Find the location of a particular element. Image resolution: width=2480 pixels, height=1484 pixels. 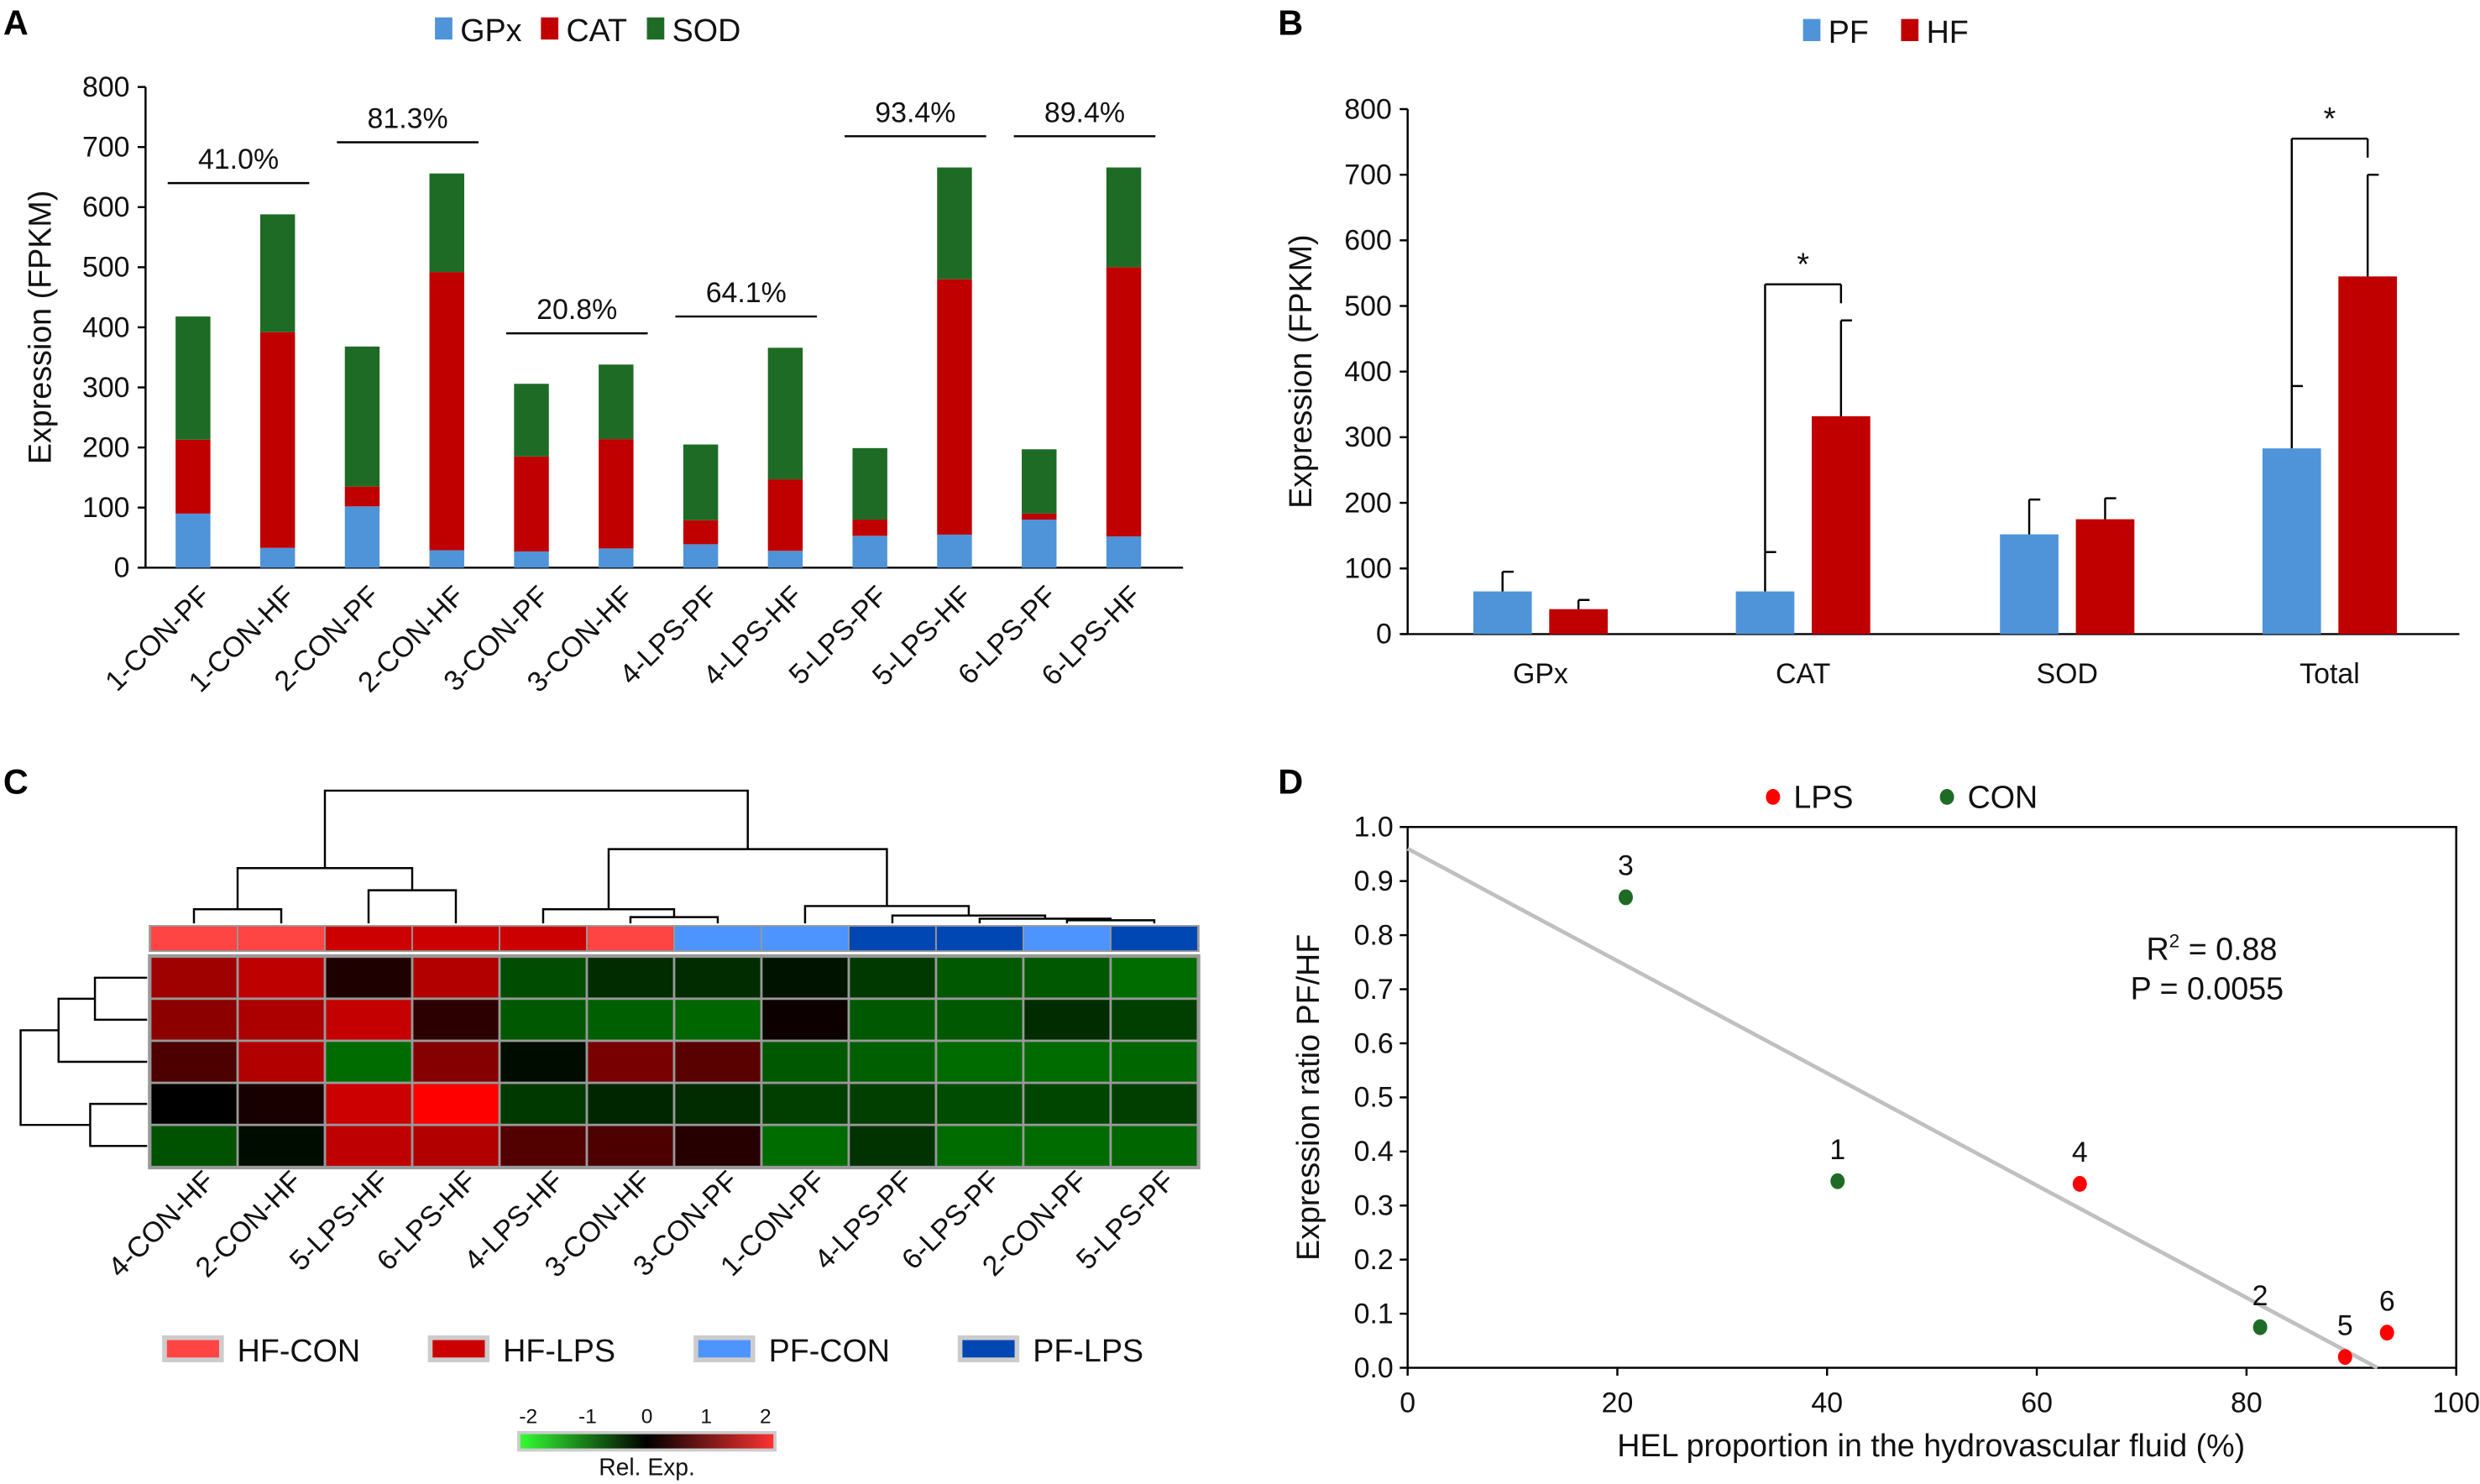

panel-d-x-tick-label: 60 is located at coordinates (2037, 1403).